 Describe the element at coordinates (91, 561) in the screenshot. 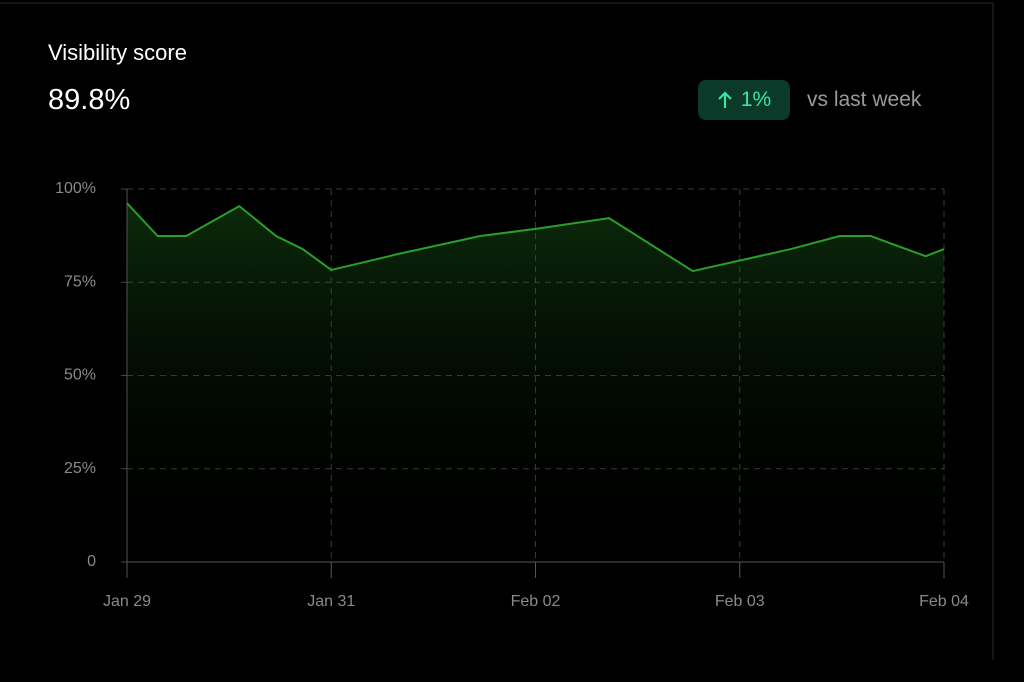

I see `y-tick-label: 0` at that location.